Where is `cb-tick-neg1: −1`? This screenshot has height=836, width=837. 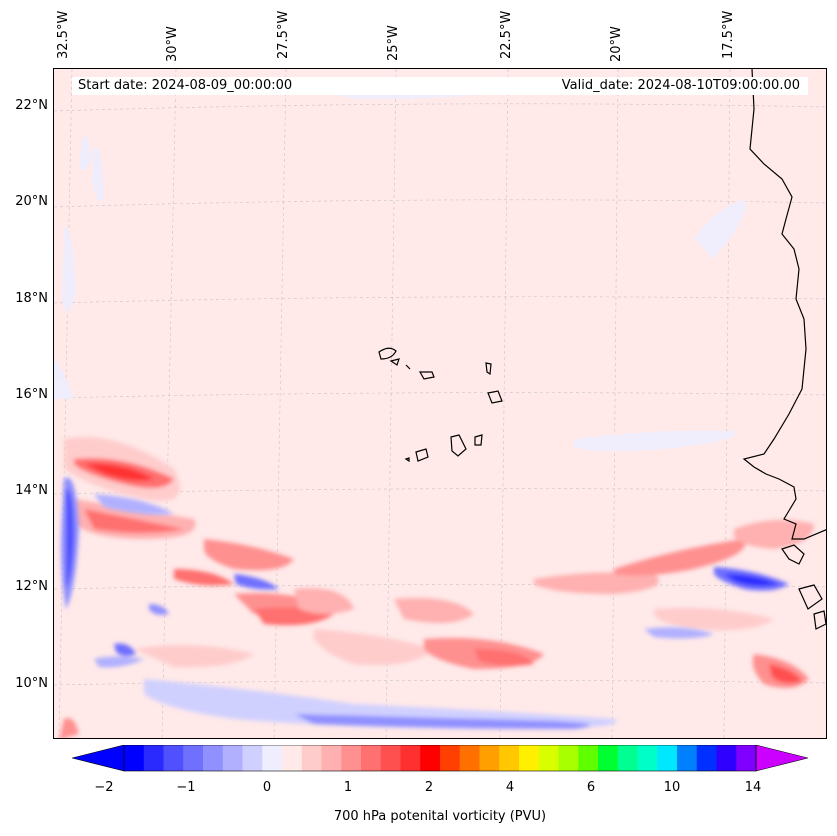 cb-tick-neg1: −1 is located at coordinates (186, 787).